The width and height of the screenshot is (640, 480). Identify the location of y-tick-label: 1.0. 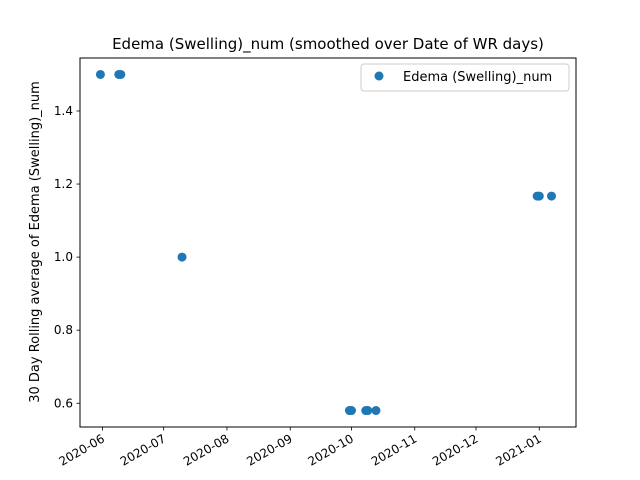
(63, 257).